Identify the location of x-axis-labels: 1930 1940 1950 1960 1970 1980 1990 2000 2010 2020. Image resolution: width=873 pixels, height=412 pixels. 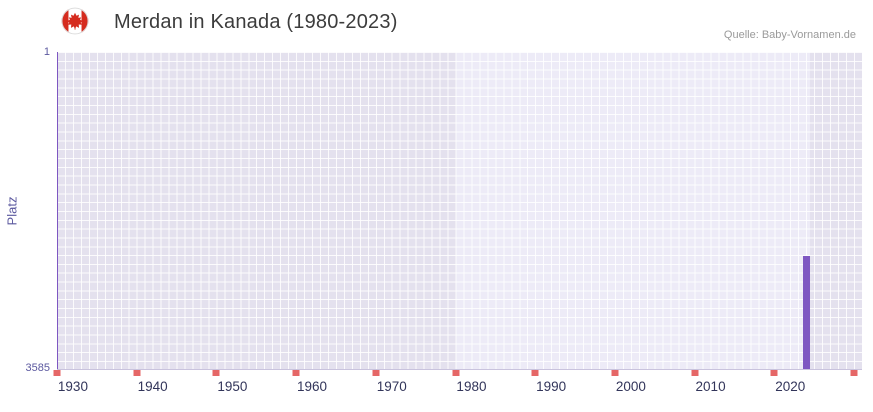
(459, 388).